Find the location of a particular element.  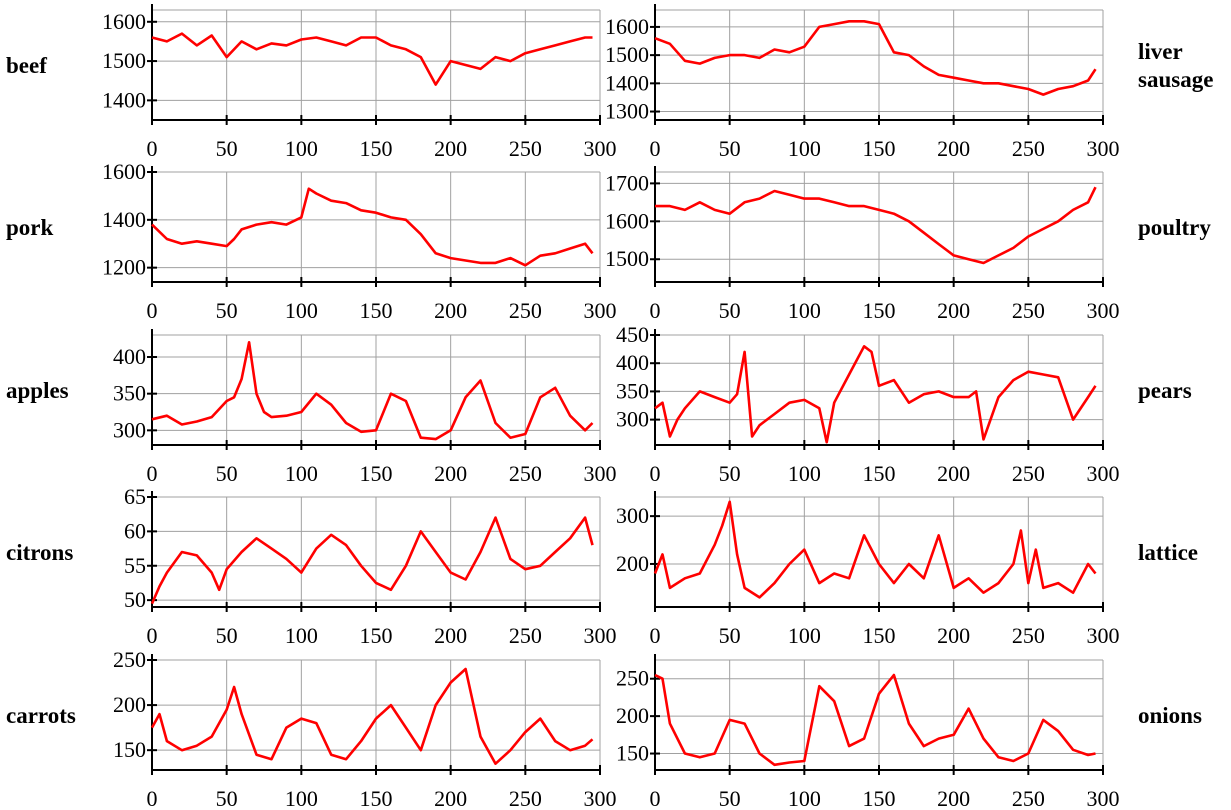

series-line-pears is located at coordinates (875, 394).